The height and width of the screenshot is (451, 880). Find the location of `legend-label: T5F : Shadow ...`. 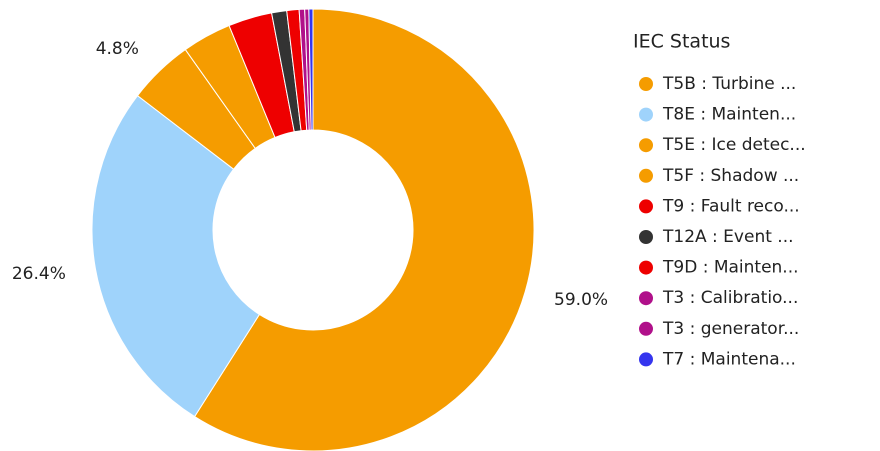

legend-label: T5F : Shadow ... is located at coordinates (730, 176).